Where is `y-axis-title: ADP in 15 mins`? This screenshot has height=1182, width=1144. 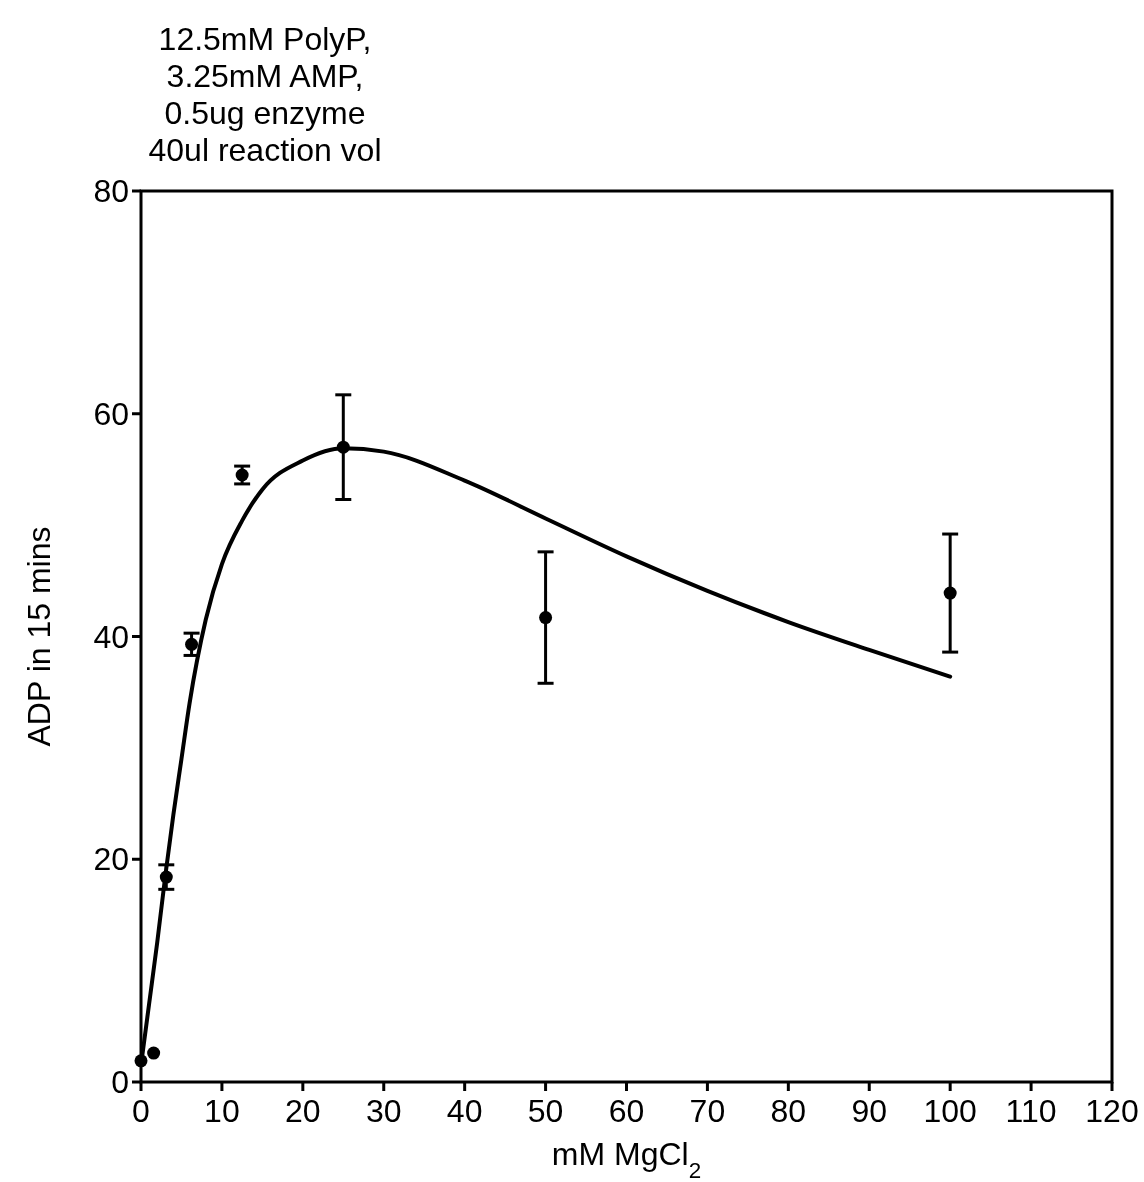
y-axis-title: ADP in 15 mins is located at coordinates (39, 636).